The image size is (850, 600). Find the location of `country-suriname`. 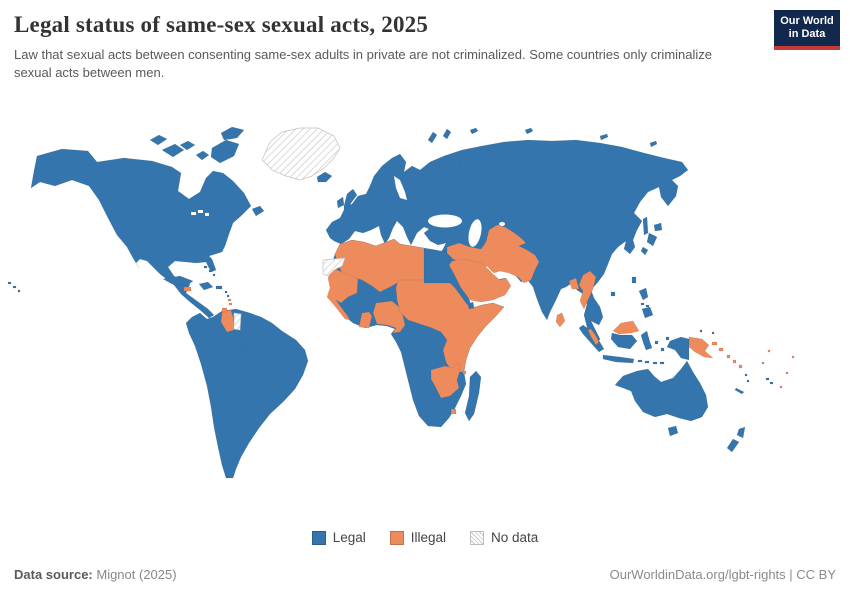

country-suriname is located at coordinates (237, 321).